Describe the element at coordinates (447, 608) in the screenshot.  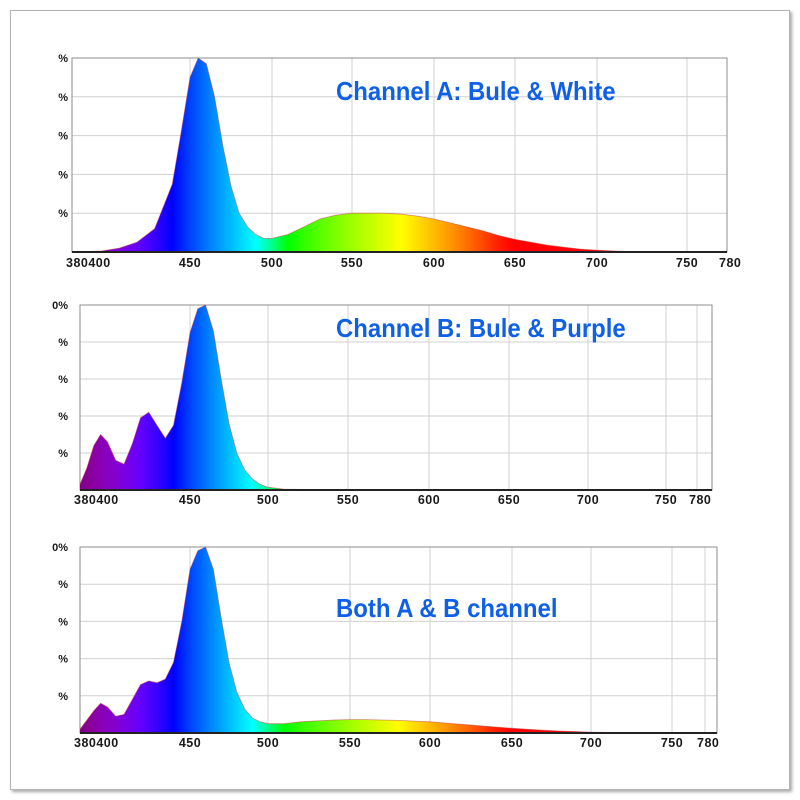
I see `chart-title-both-channels: Both A & B channel` at that location.